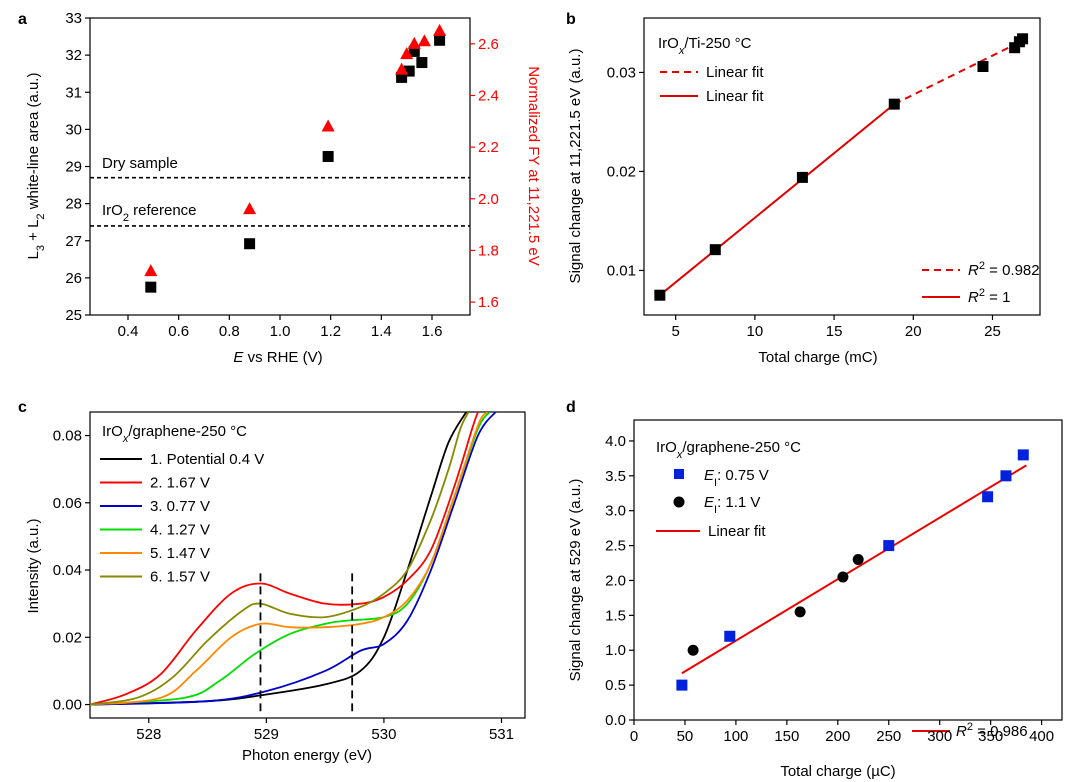  I want to click on panel-c-y-tick-label: 0.06, so click(67, 503).